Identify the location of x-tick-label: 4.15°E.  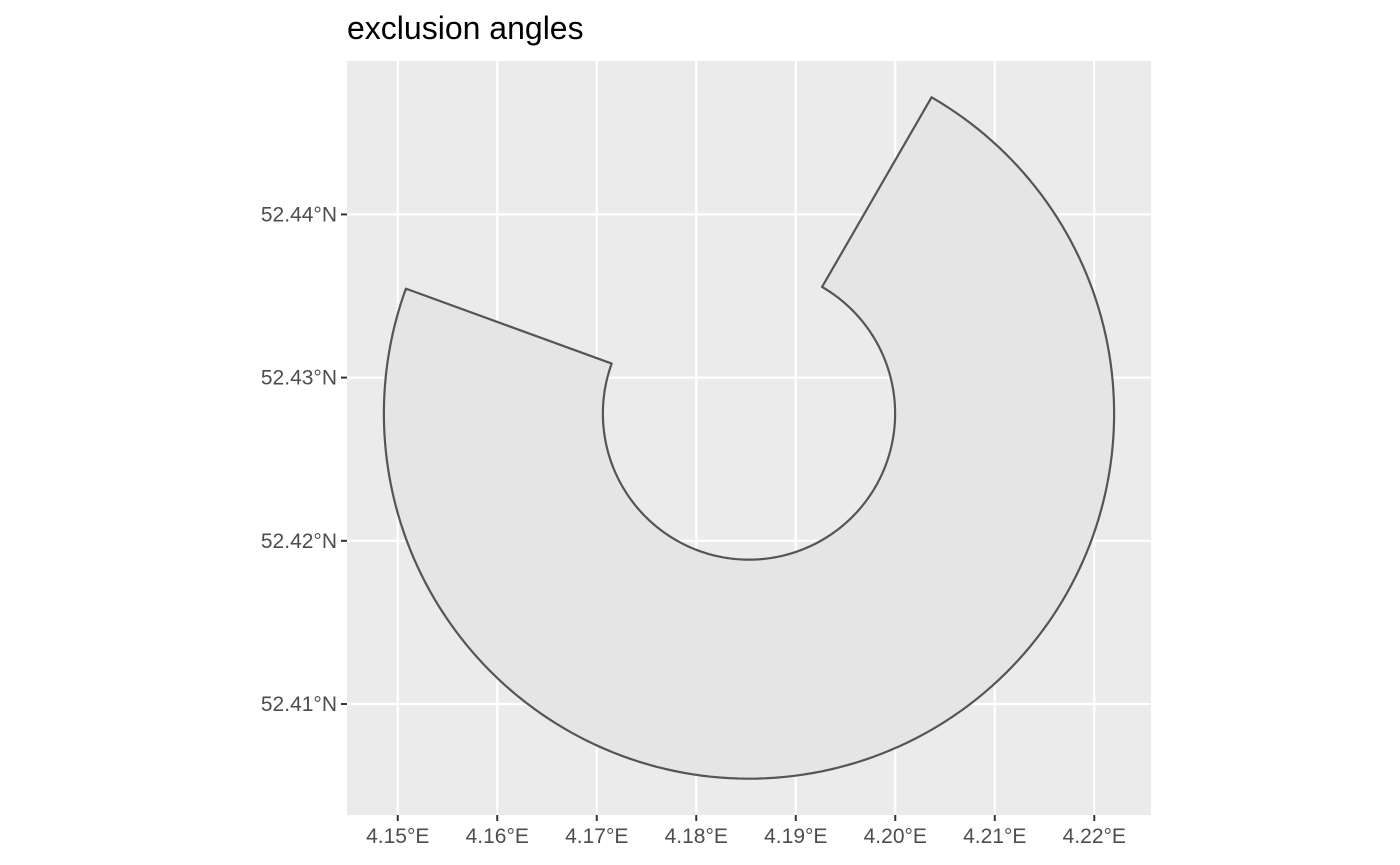
(397, 836).